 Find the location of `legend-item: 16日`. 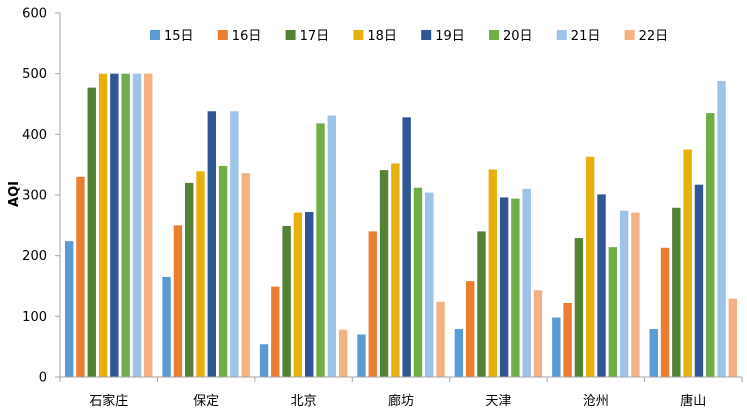

legend-item: 16日 is located at coordinates (239, 36).